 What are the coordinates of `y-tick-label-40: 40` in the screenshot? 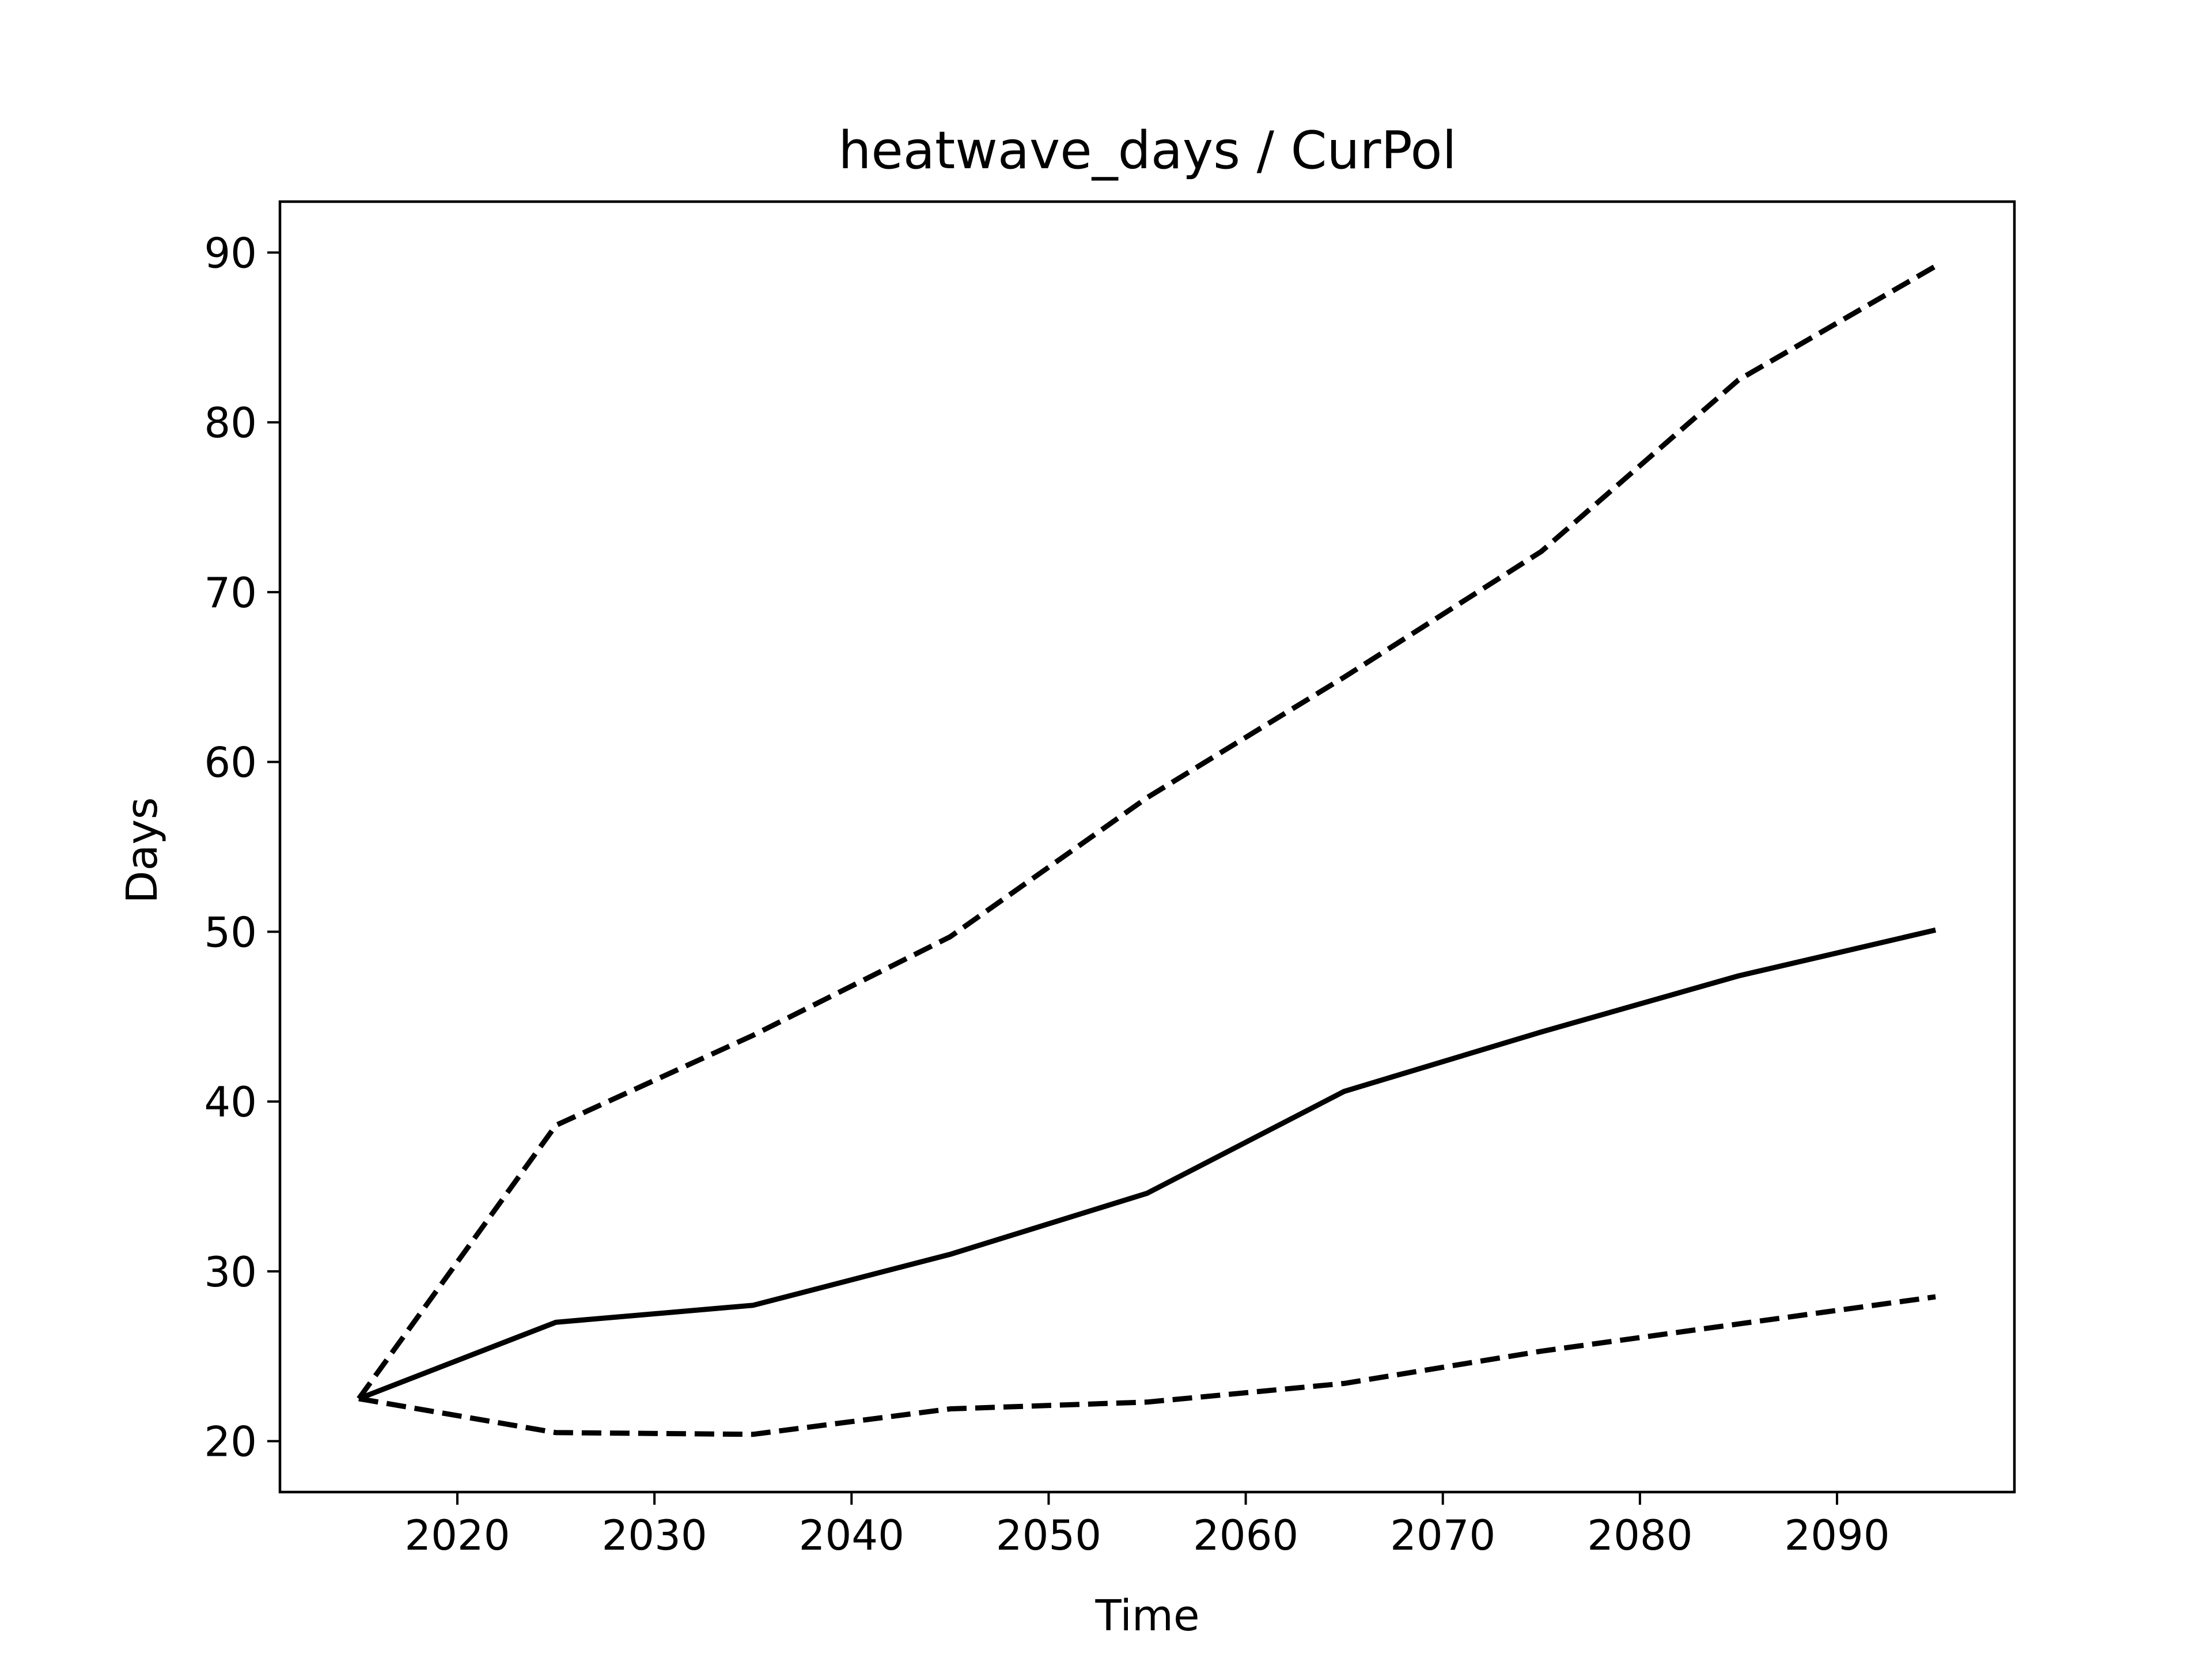 It's located at (230, 1102).